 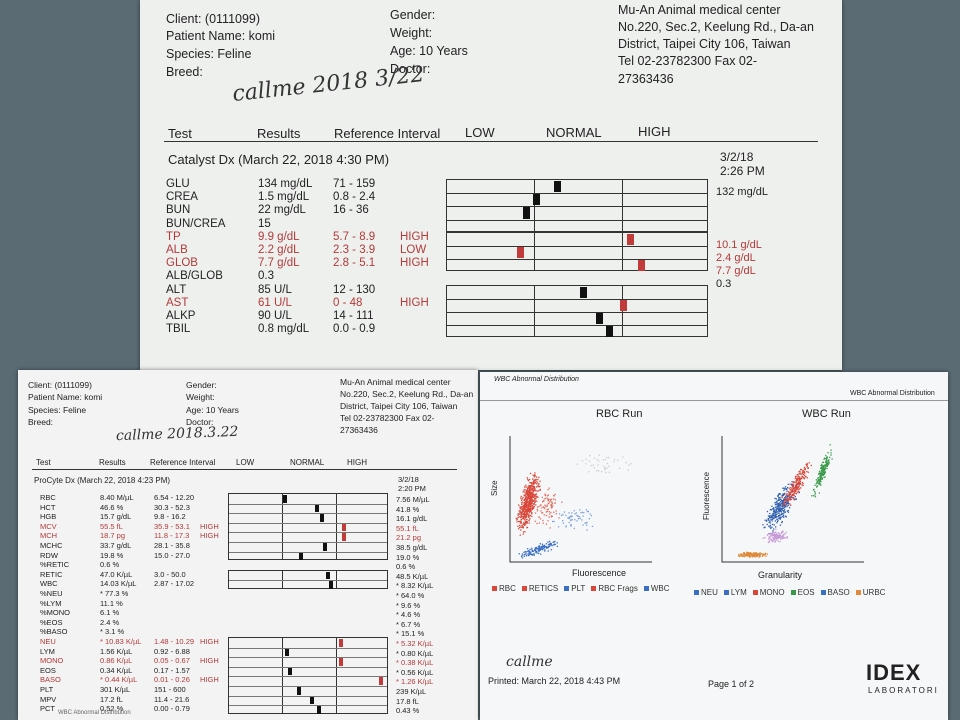 I want to click on previous-result: * 9.6 %, so click(x=408, y=605).